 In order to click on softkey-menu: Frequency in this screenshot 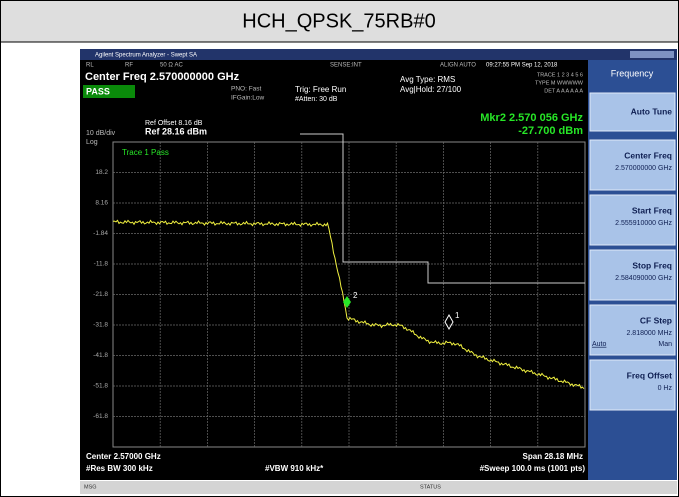, I will do `click(632, 73)`.